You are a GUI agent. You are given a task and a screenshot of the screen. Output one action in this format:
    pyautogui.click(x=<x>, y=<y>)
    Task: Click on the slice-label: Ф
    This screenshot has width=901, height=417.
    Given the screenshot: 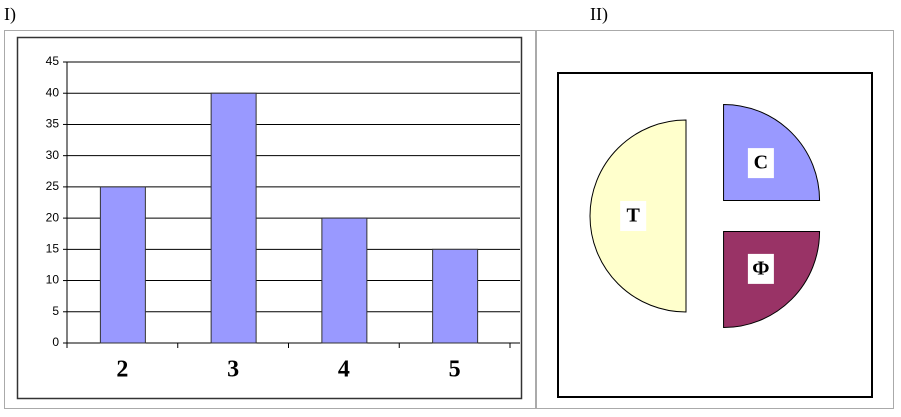 What is the action you would take?
    pyautogui.click(x=760, y=268)
    